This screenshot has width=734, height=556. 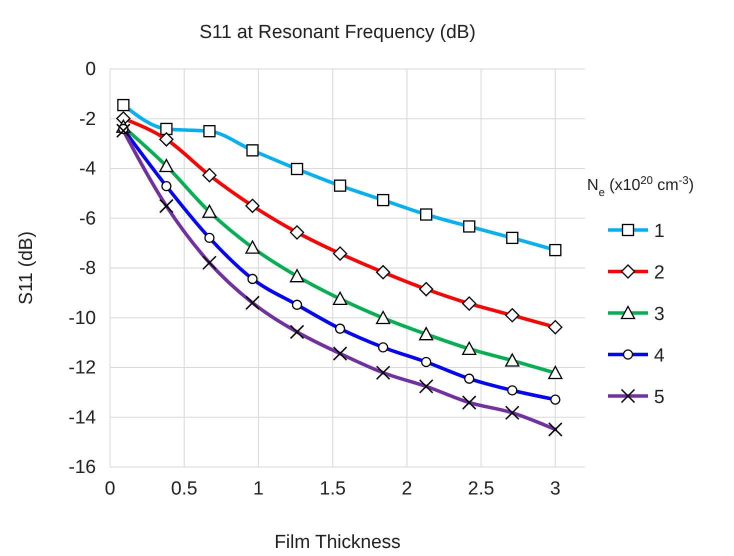 I want to click on x-tick-label: 1, so click(x=258, y=489).